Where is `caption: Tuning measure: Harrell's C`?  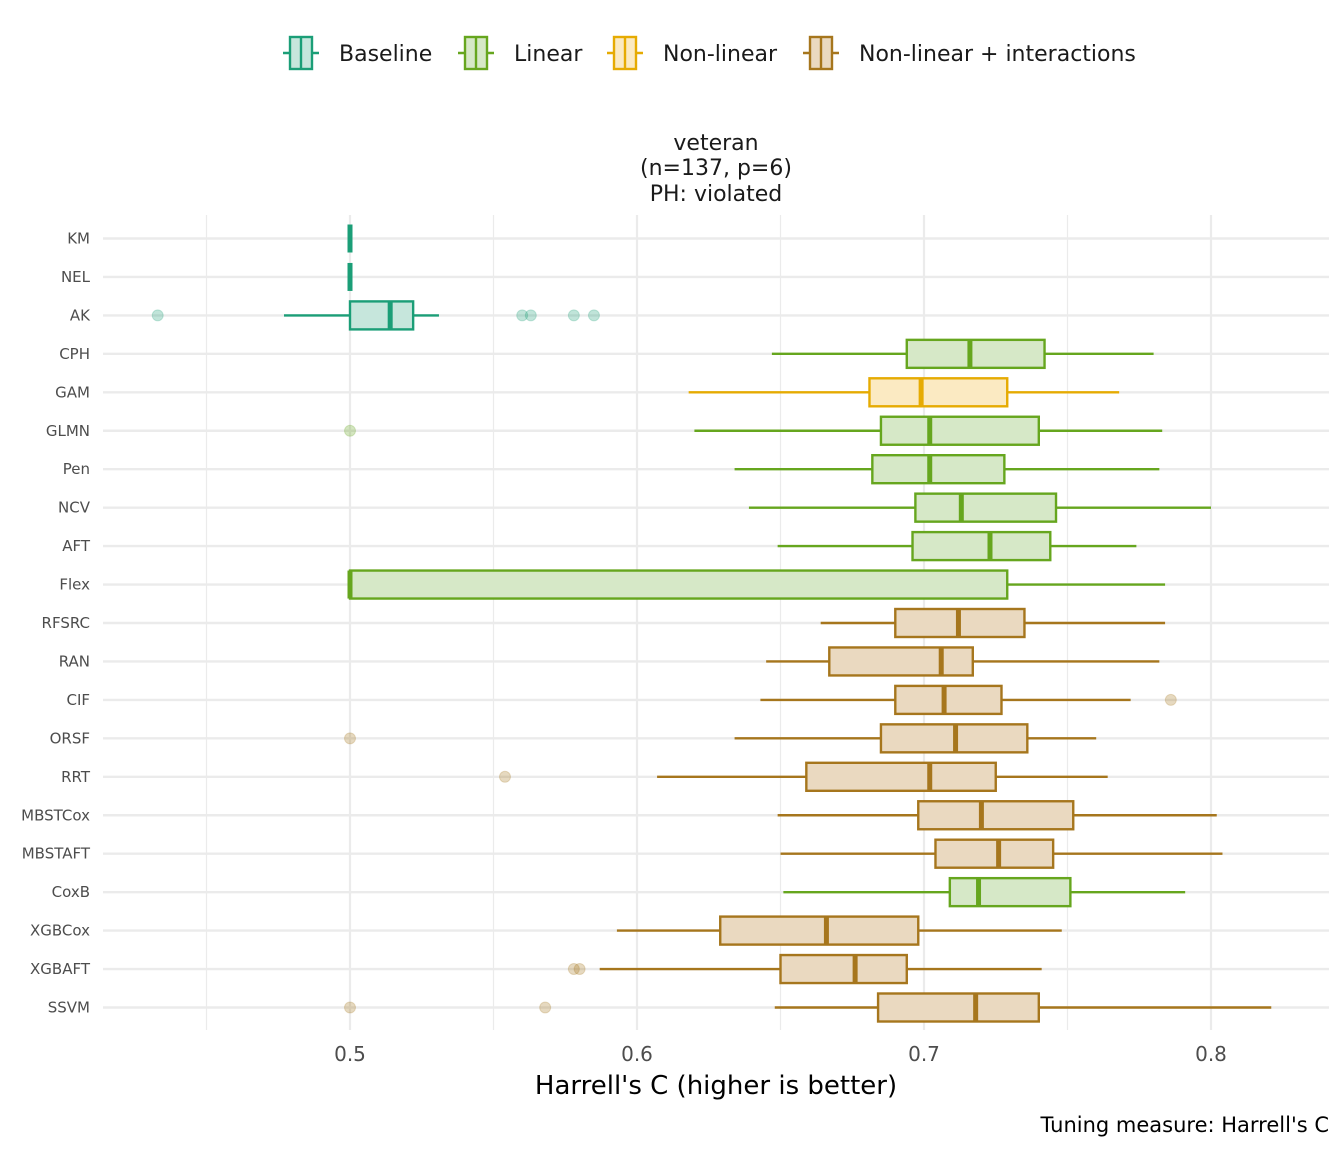
caption: Tuning measure: Harrell's C is located at coordinates (1184, 1125).